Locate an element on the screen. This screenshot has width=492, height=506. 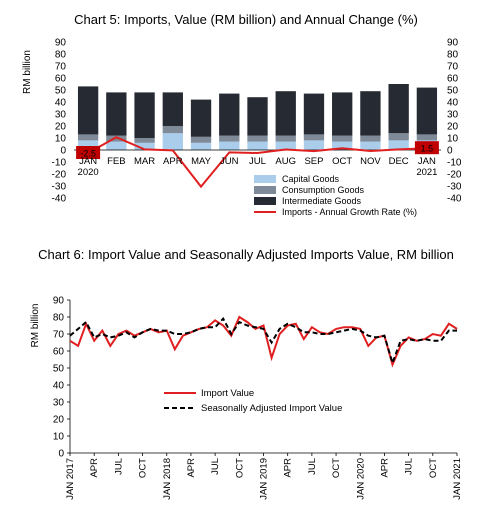
x-tick-label: AUG is located at coordinates (285, 161).